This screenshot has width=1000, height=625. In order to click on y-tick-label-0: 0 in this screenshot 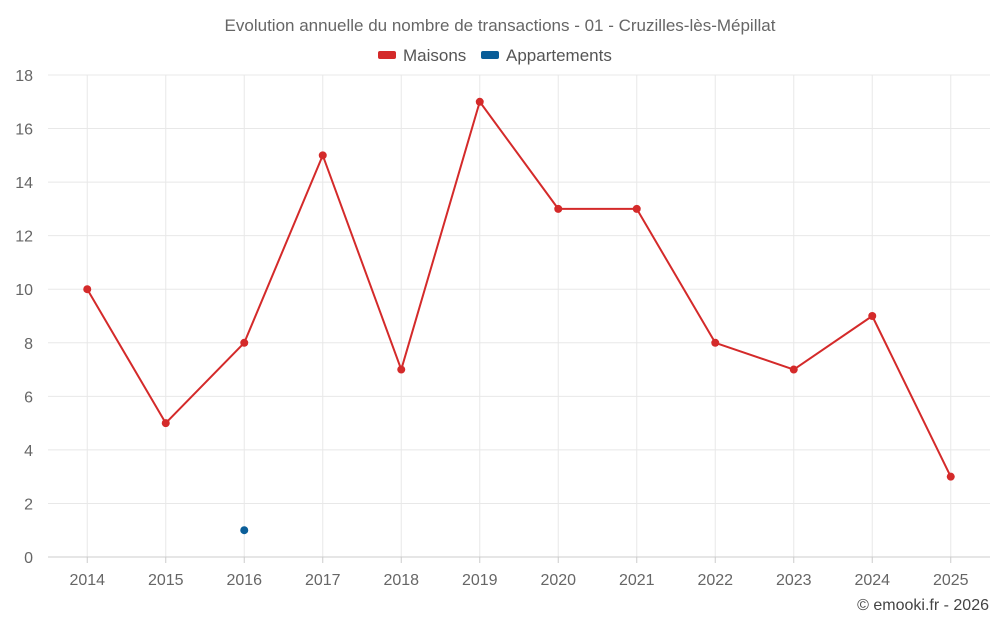, I will do `click(28, 558)`.